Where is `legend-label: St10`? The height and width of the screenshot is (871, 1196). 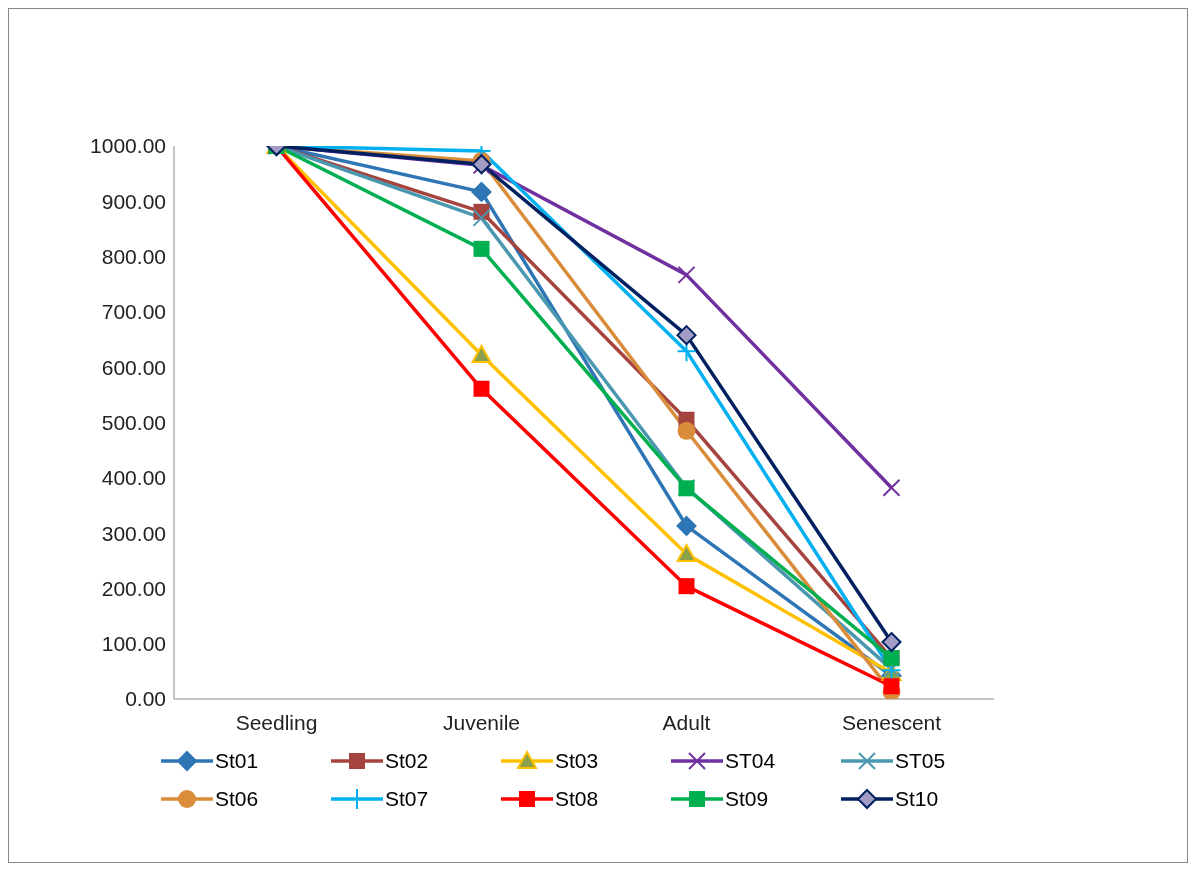 legend-label: St10 is located at coordinates (917, 799).